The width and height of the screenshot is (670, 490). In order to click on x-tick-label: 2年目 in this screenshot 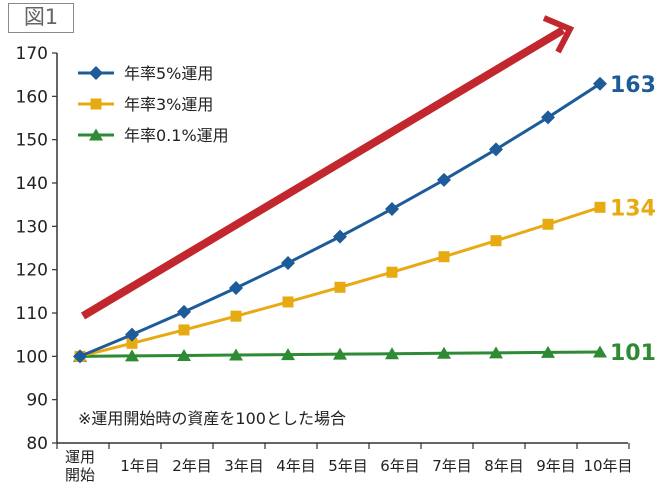, I will do `click(192, 466)`.